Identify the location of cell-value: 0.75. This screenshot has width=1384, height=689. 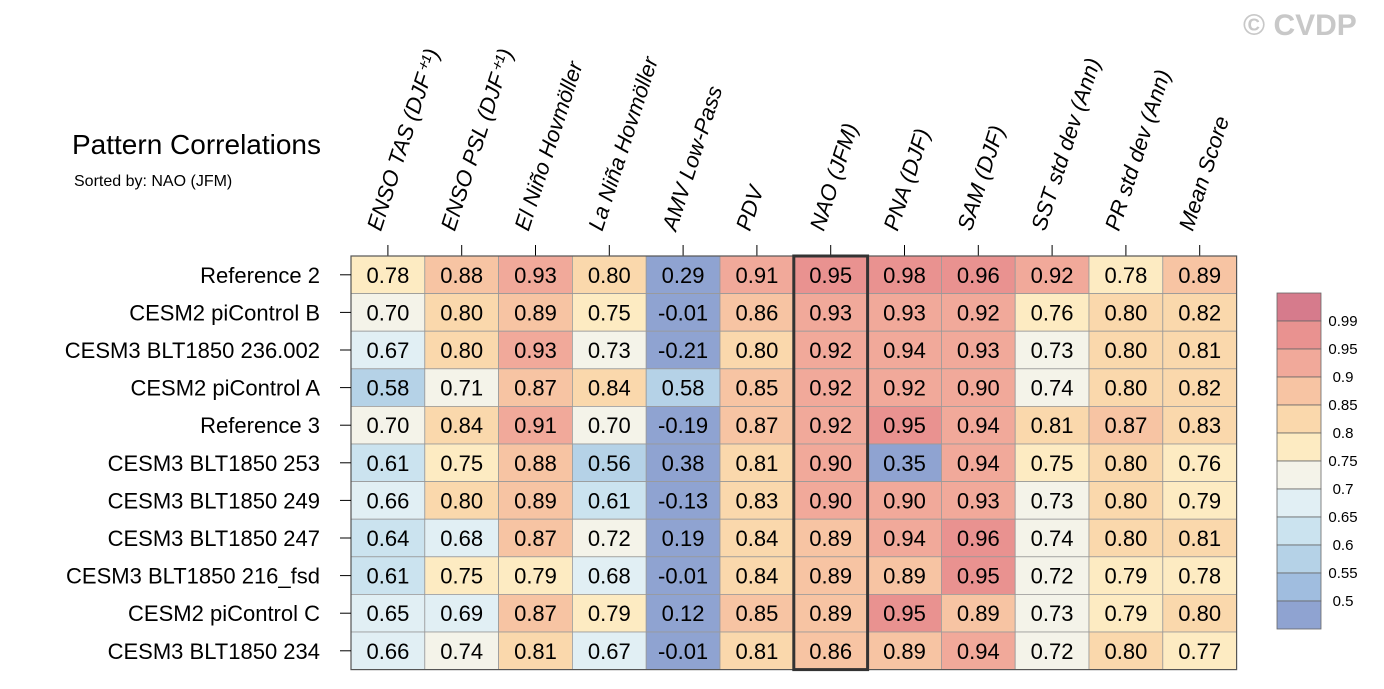
(461, 576).